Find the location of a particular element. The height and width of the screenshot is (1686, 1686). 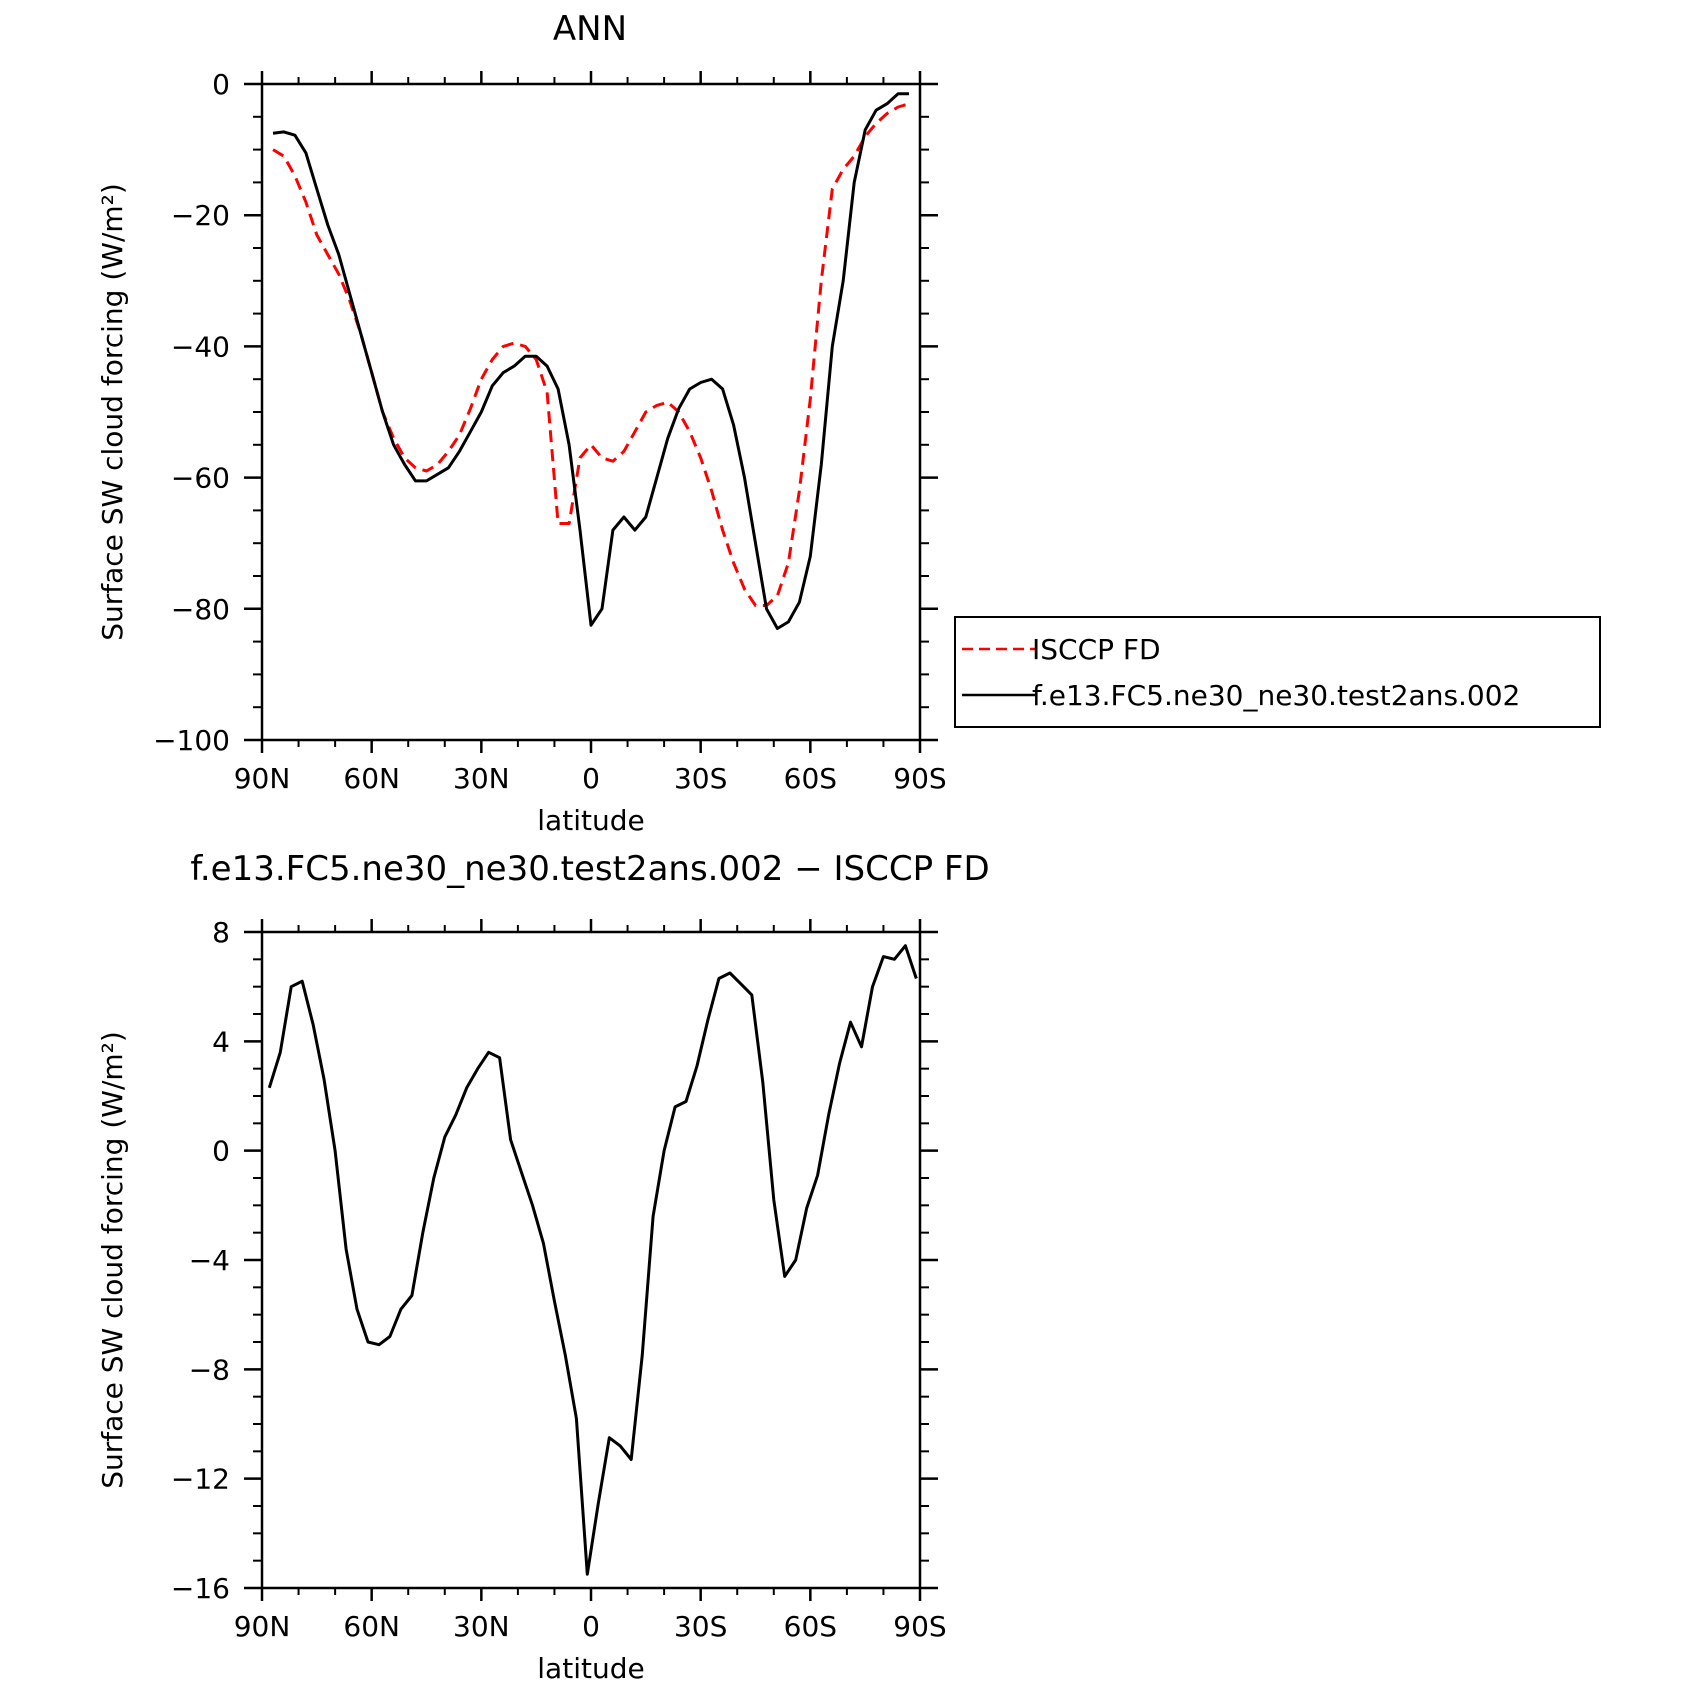

y-tick-label: −4 is located at coordinates (209, 1260).